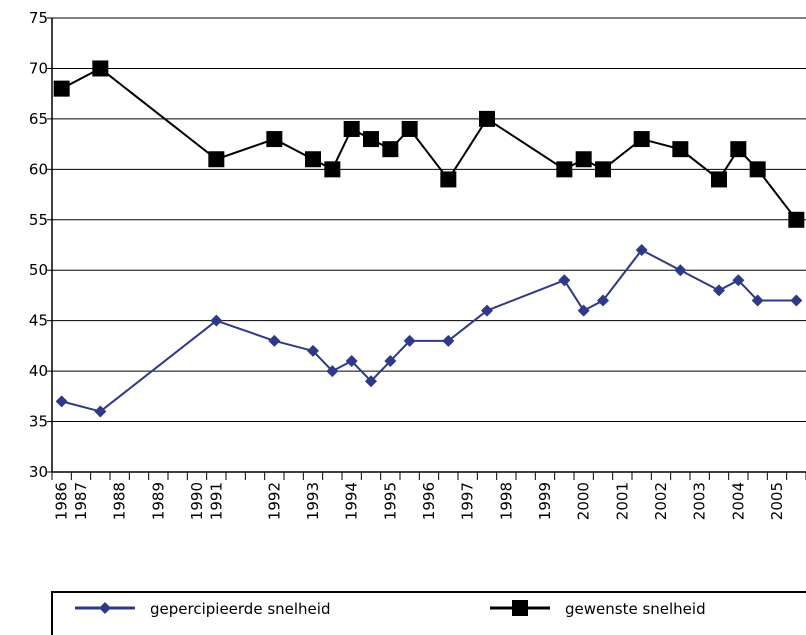  I want to click on y-tick-label: 75, so click(38, 18).